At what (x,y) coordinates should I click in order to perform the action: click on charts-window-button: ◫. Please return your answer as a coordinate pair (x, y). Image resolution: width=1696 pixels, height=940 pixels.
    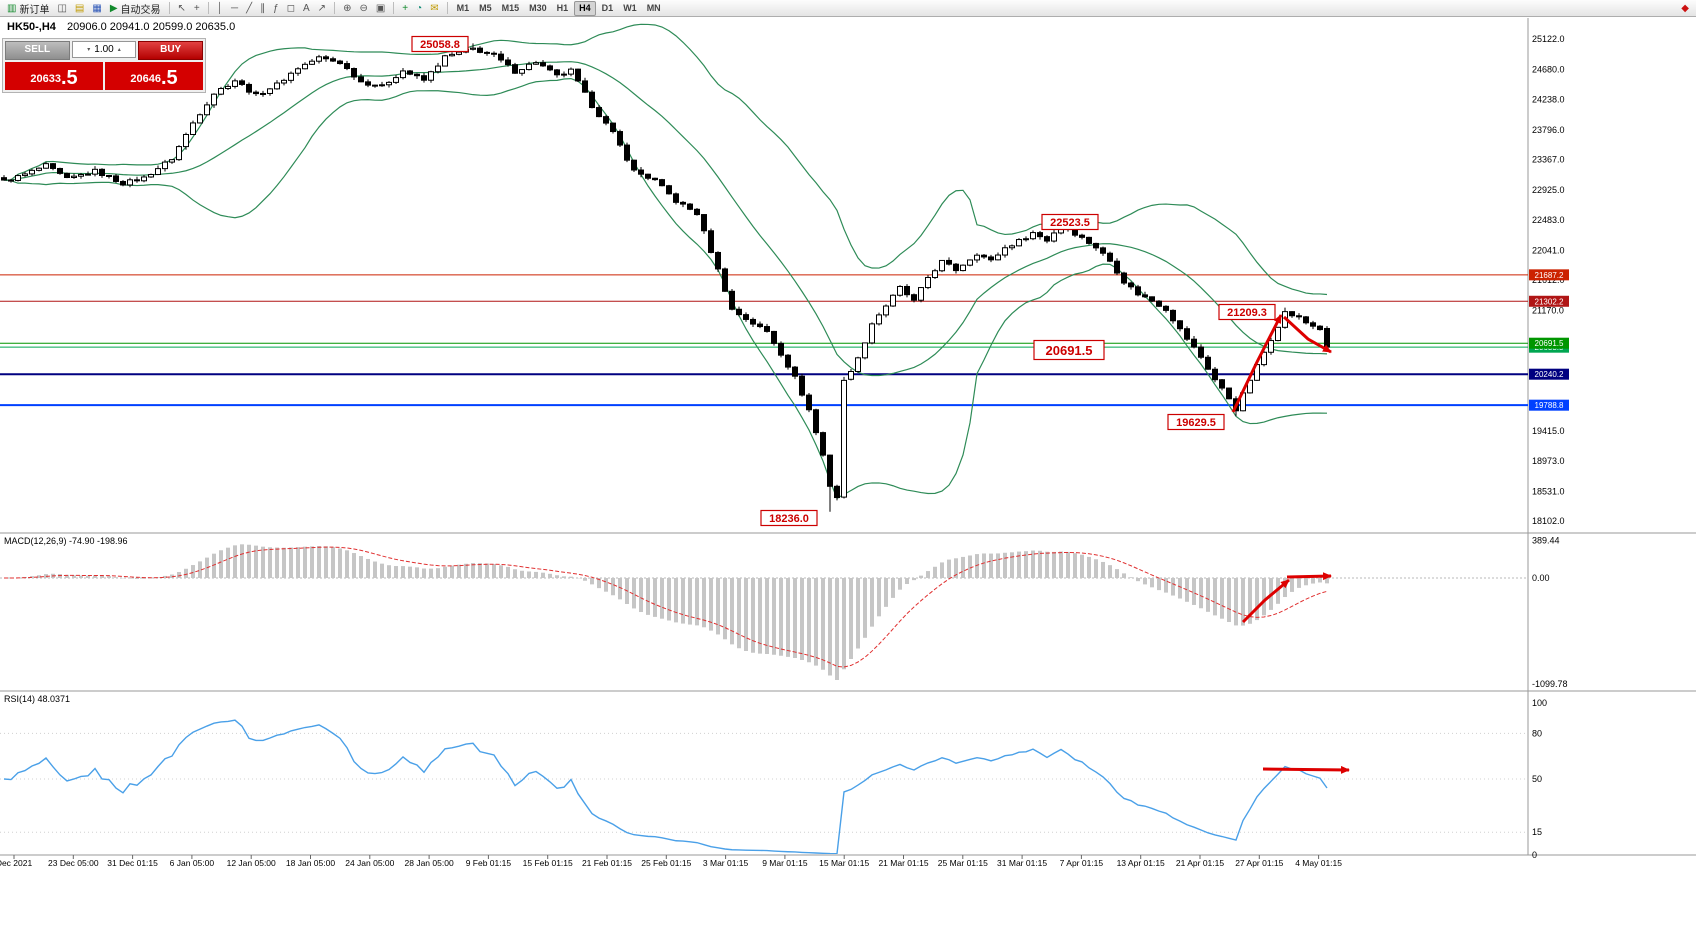
    Looking at the image, I should click on (61, 8).